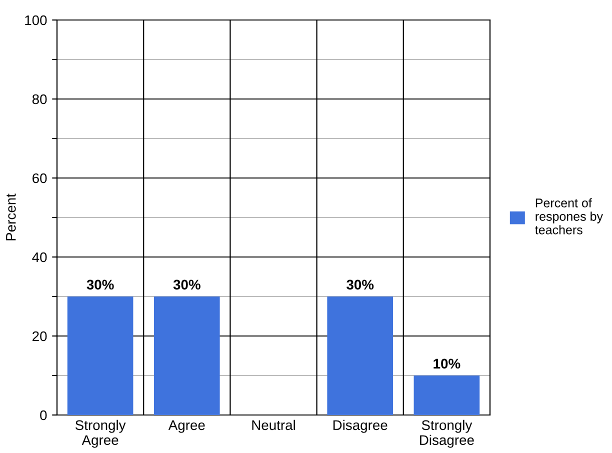  I want to click on x-tick-label: Strongly Agree, so click(100, 434).